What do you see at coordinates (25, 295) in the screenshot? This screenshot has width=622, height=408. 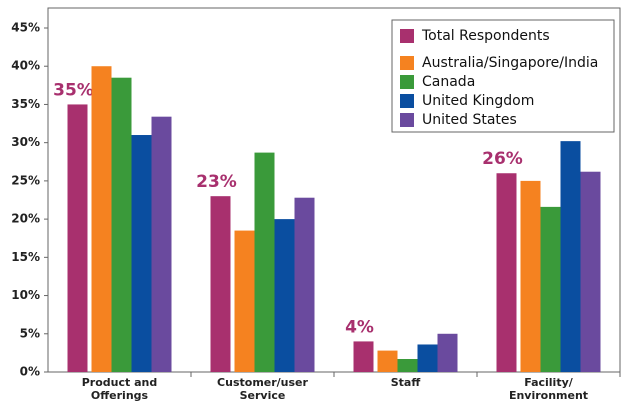 I see `y-tick-label: 10%` at bounding box center [25, 295].